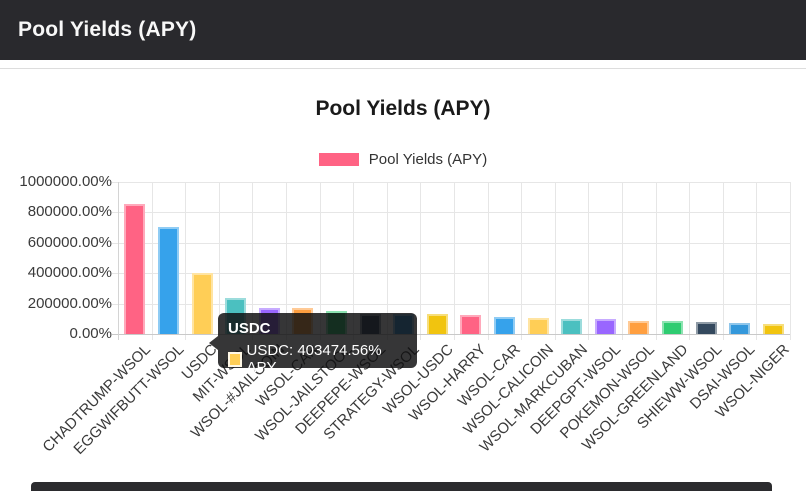  I want to click on bar-WSOL-MARKCUBAN, so click(572, 326).